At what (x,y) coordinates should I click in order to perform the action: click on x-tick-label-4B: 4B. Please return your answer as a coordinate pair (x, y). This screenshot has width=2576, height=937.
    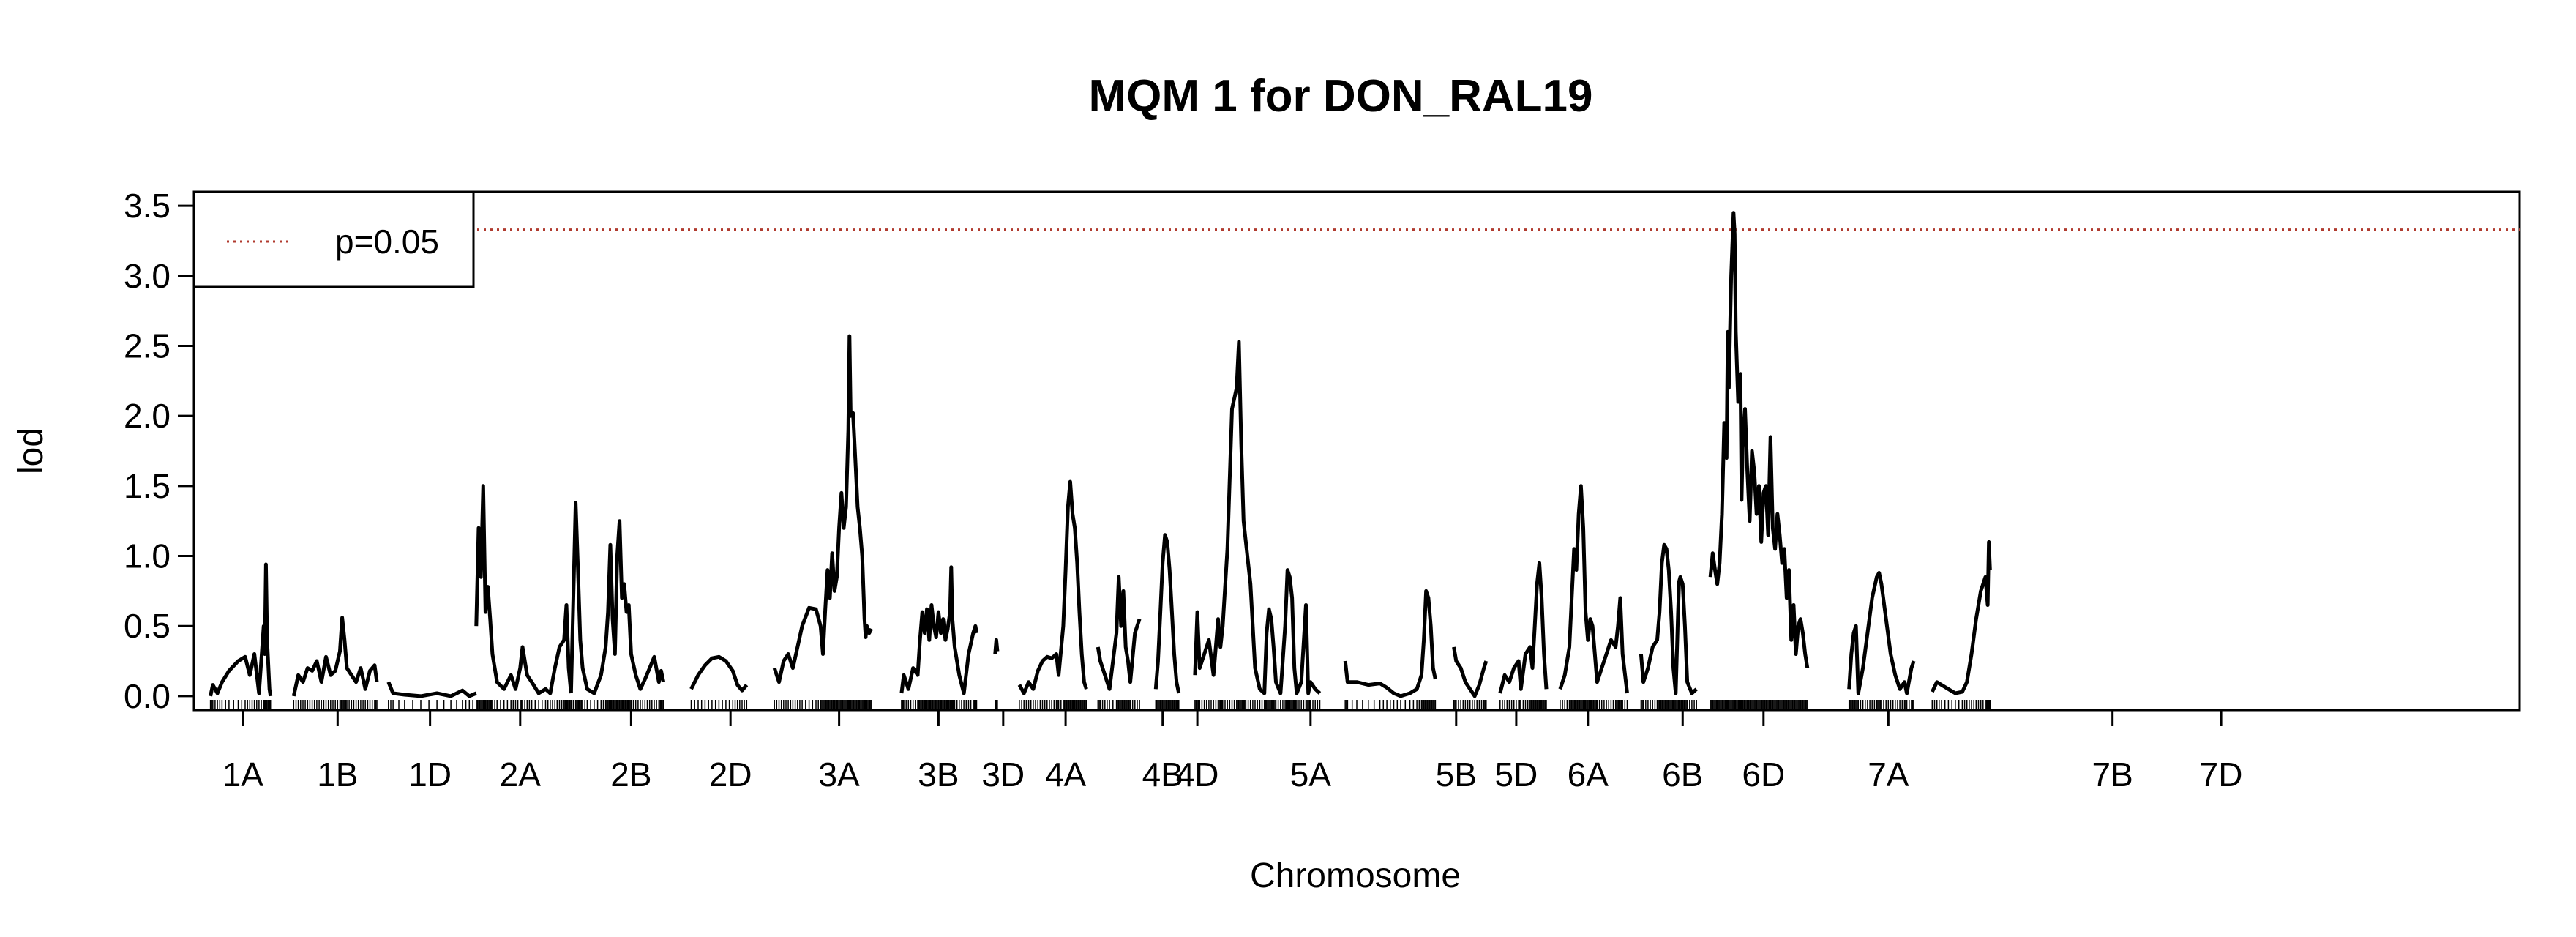
    Looking at the image, I should click on (1162, 775).